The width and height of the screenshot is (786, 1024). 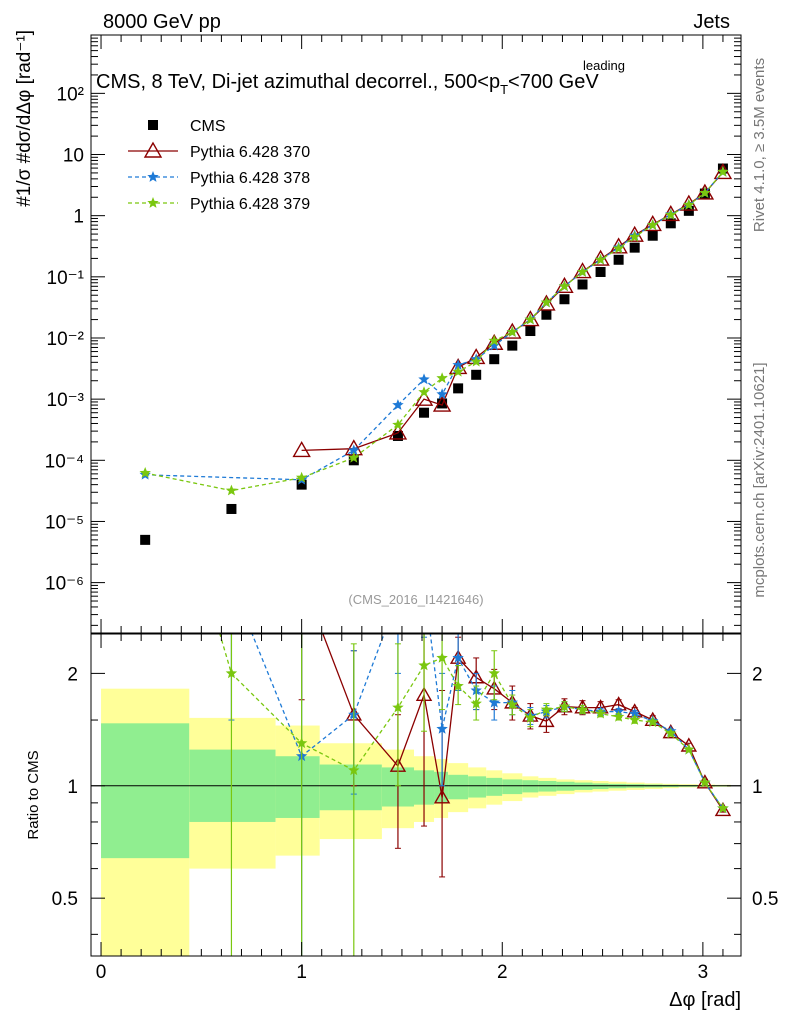 I want to click on main-ylabel: #1/σ #dσ/dΔφ [rad⁻¹], so click(x=24, y=118).